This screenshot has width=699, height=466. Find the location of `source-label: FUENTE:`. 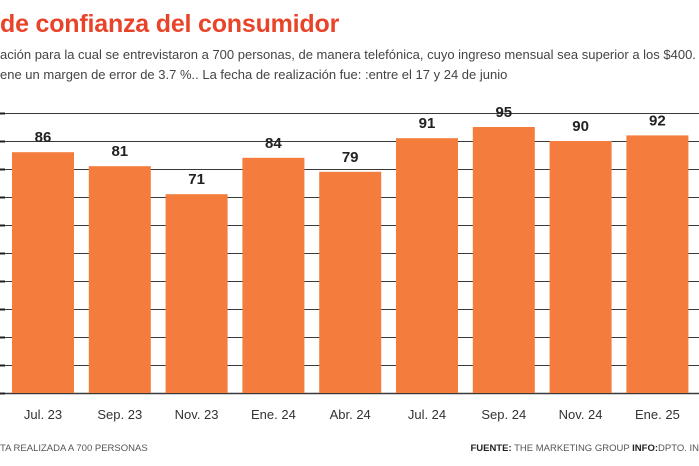

source-label: FUENTE: is located at coordinates (491, 448).